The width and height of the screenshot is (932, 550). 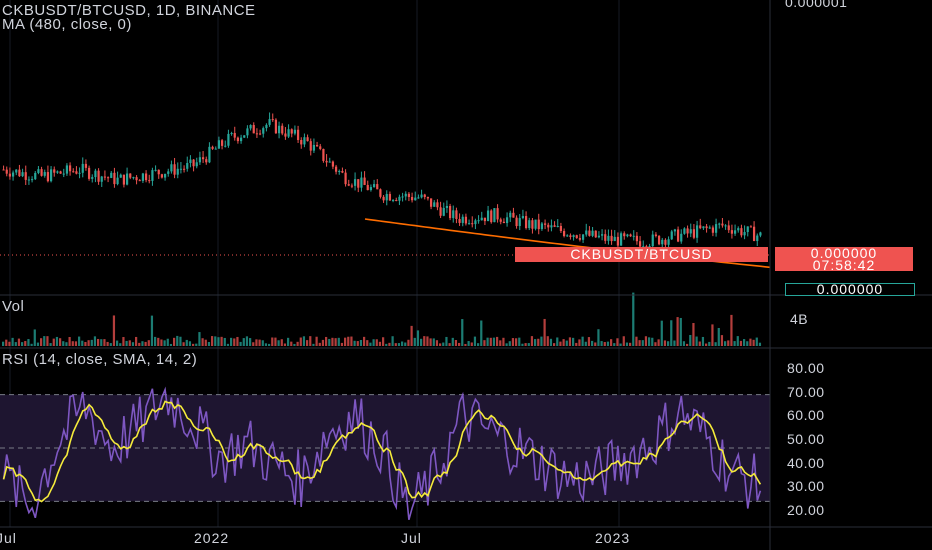 What do you see at coordinates (8, 538) in the screenshot?
I see `x-tick-jul-2021: Jul` at bounding box center [8, 538].